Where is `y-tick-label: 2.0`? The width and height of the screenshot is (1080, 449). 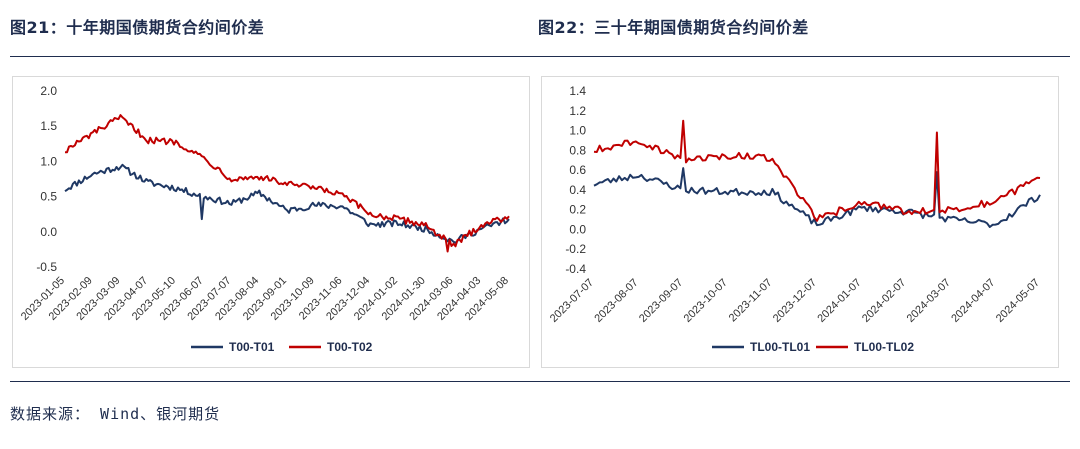
y-tick-label: 2.0 is located at coordinates (48, 91).